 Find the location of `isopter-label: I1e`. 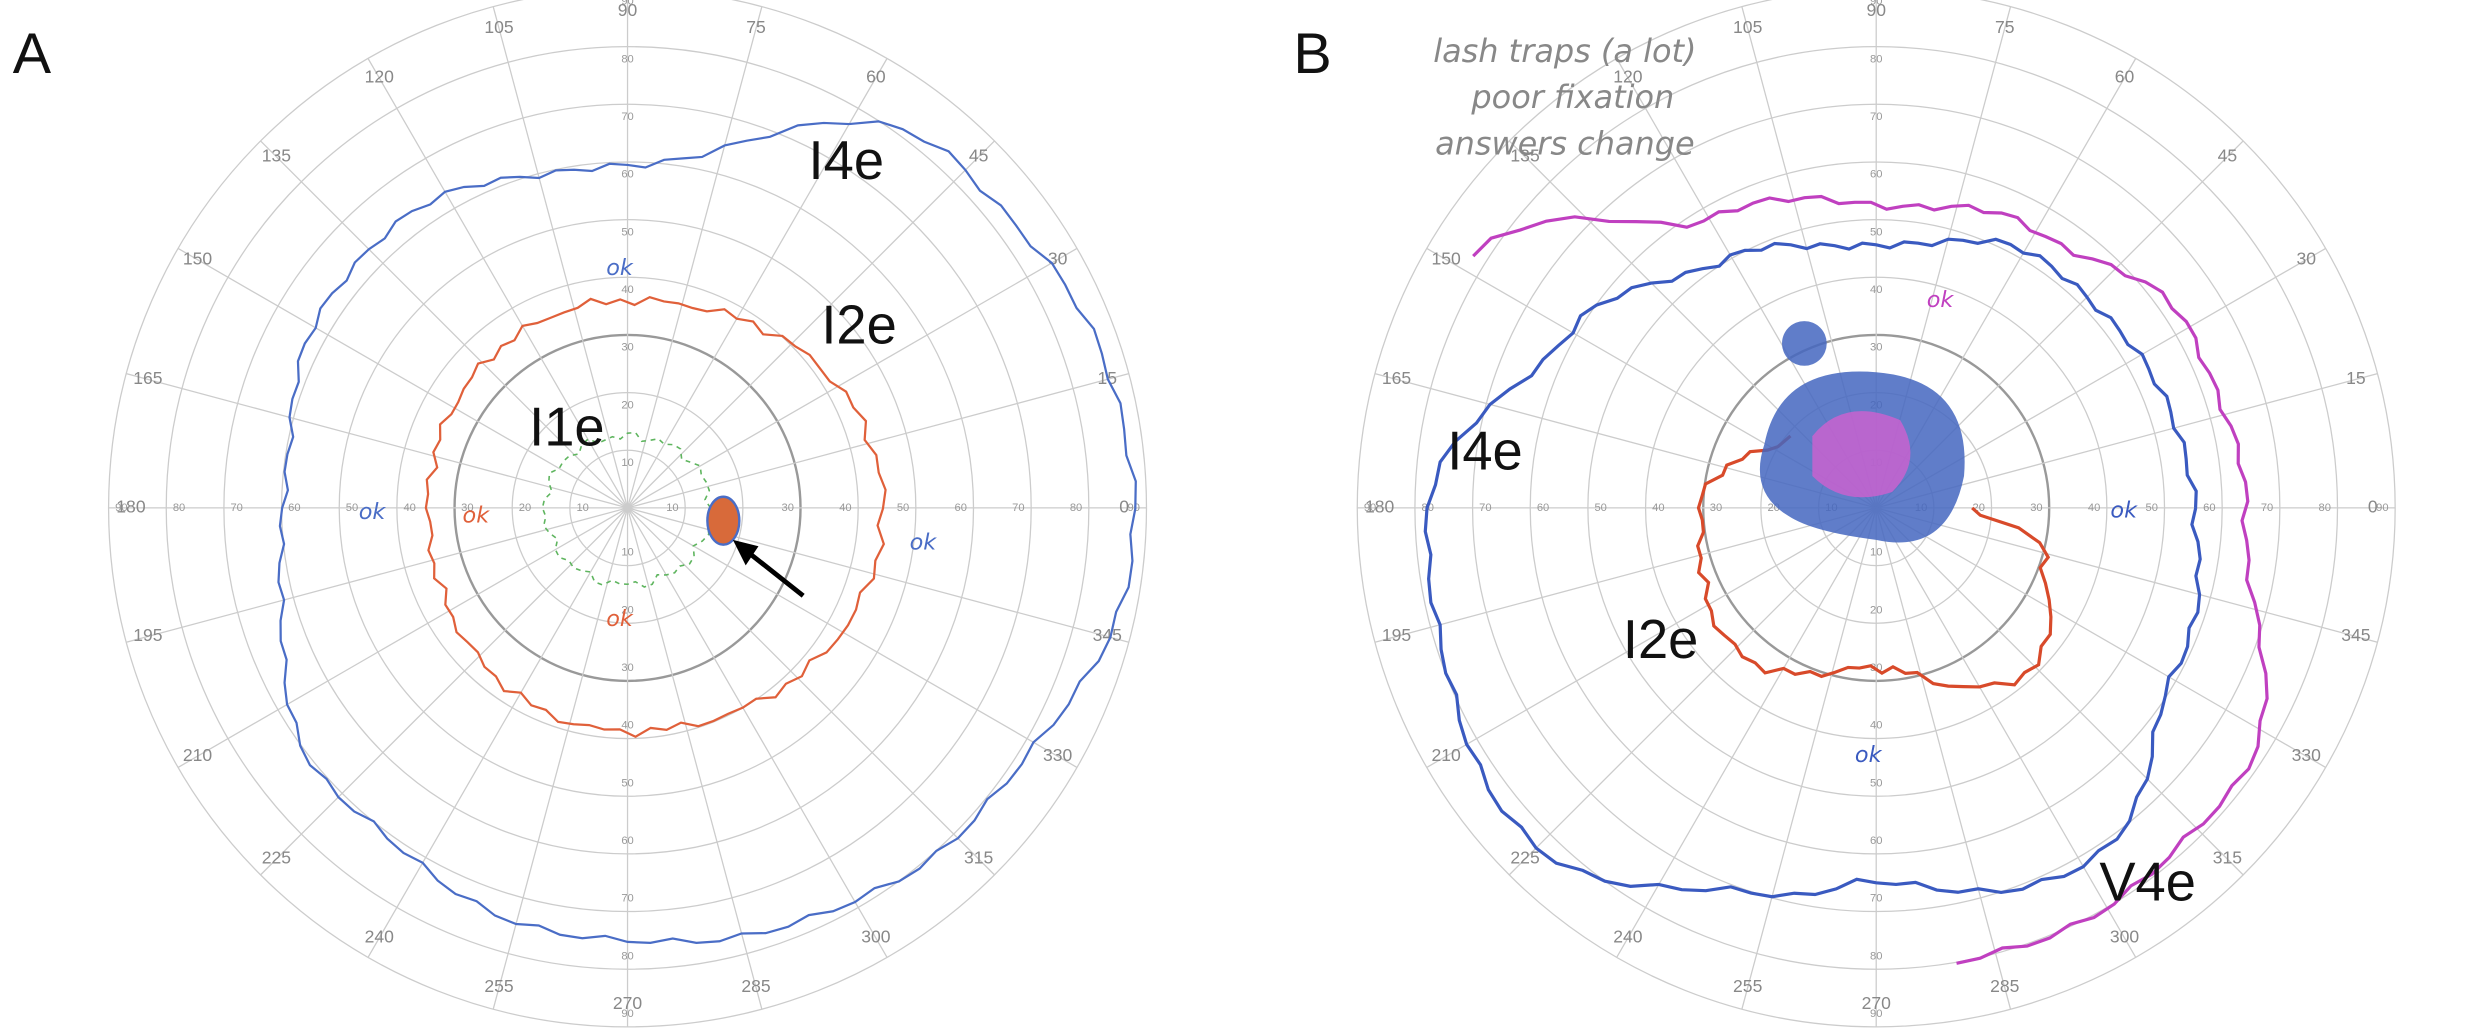

isopter-label: I1e is located at coordinates (566, 427).